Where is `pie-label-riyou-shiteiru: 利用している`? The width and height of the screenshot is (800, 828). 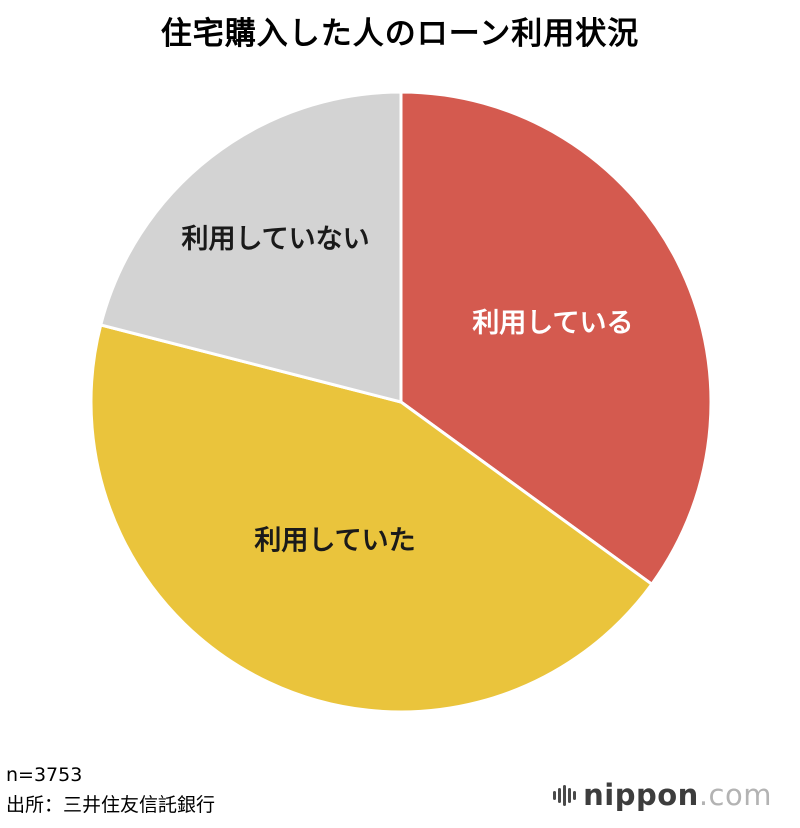 pie-label-riyou-shiteiru: 利用している is located at coordinates (552, 323).